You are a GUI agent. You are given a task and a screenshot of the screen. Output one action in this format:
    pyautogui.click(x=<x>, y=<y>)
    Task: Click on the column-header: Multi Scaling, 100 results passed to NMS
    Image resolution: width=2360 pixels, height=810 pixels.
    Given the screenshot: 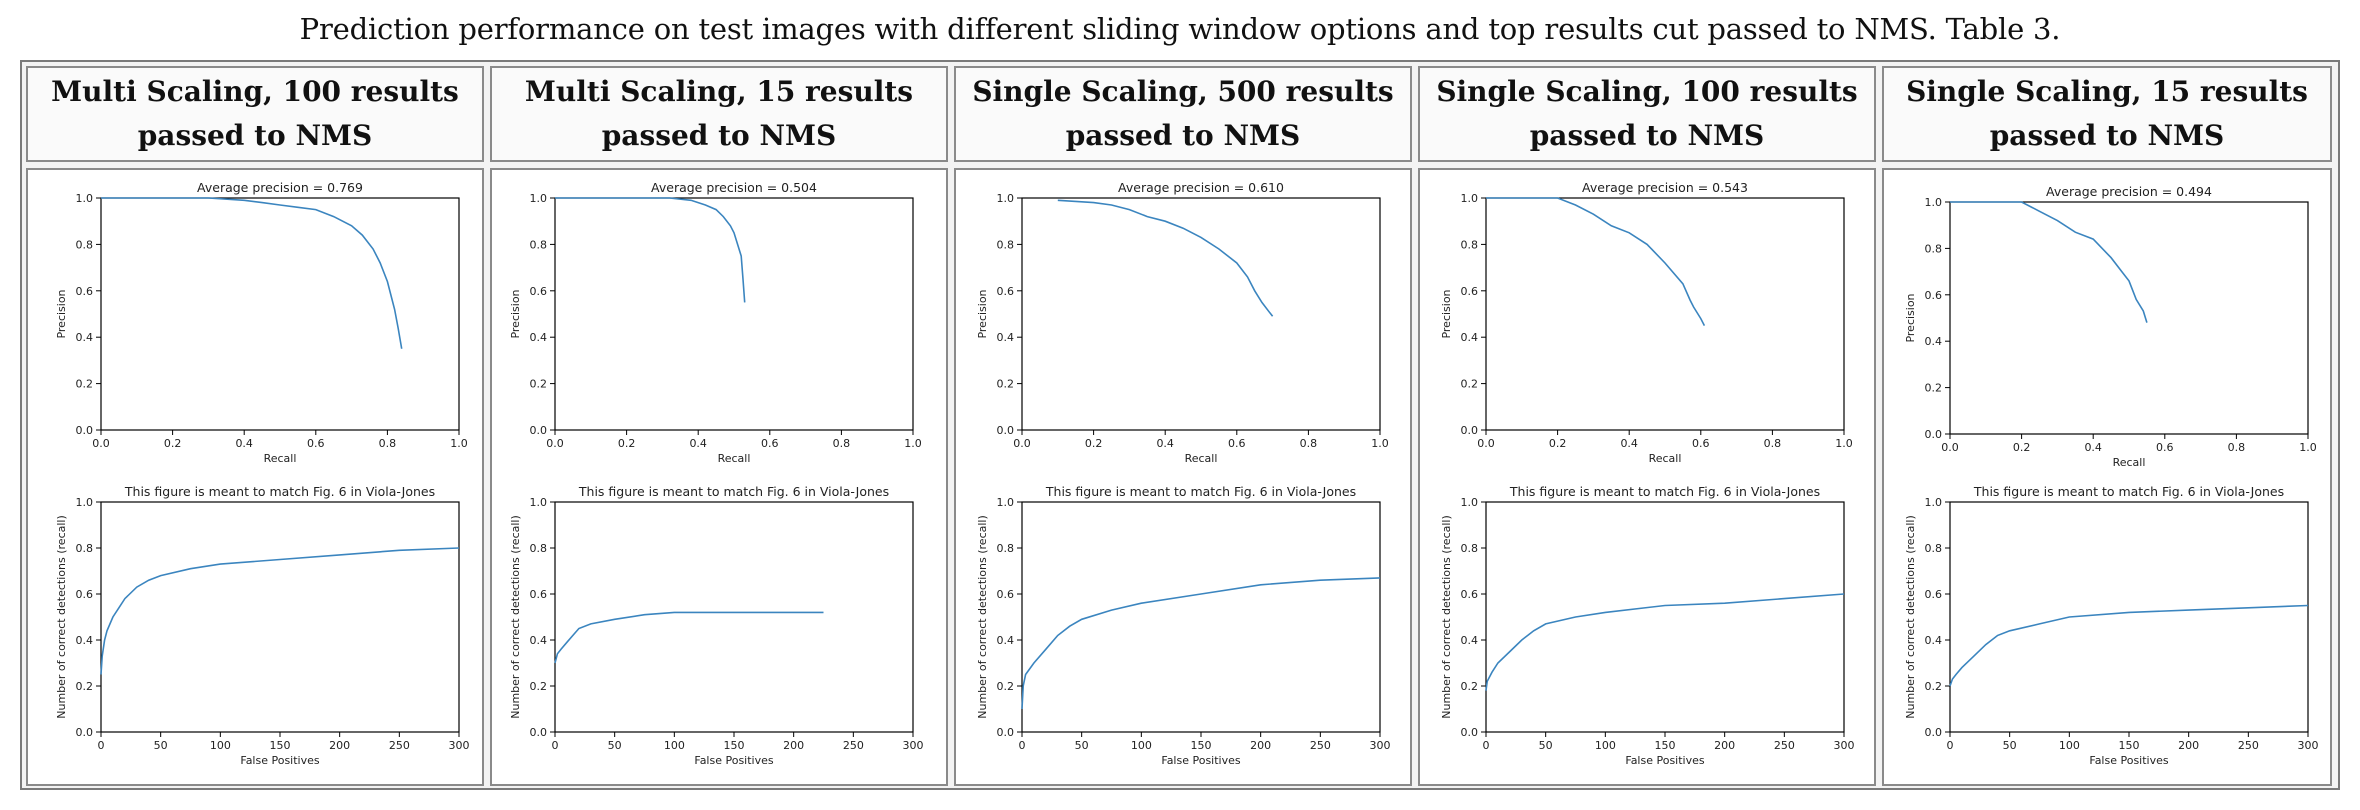 What is the action you would take?
    pyautogui.click(x=255, y=114)
    